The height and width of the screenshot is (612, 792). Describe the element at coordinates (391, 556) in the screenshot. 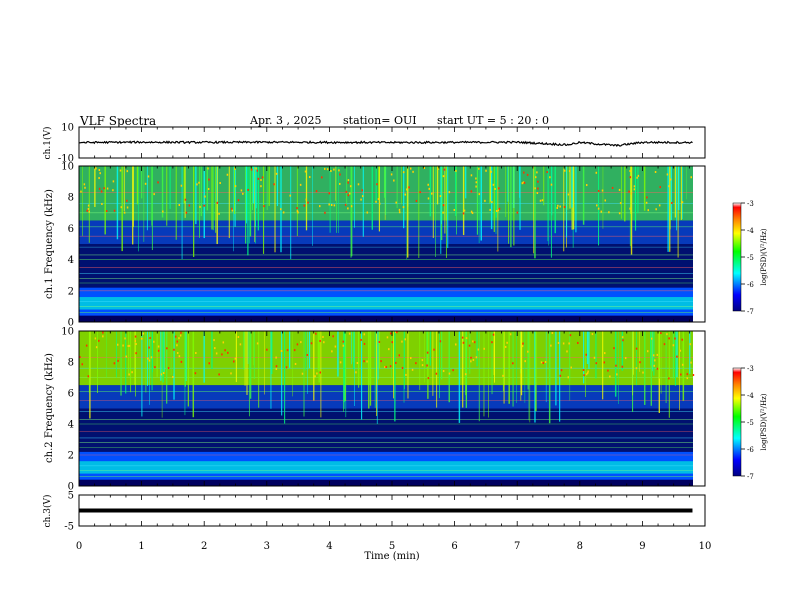

I see `x-axis-label: Time (min)` at that location.